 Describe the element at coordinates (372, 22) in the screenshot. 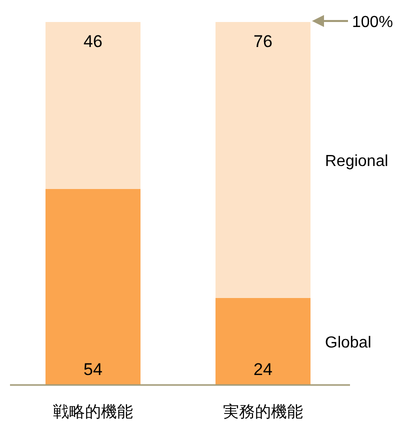

I see `text: 100%` at that location.